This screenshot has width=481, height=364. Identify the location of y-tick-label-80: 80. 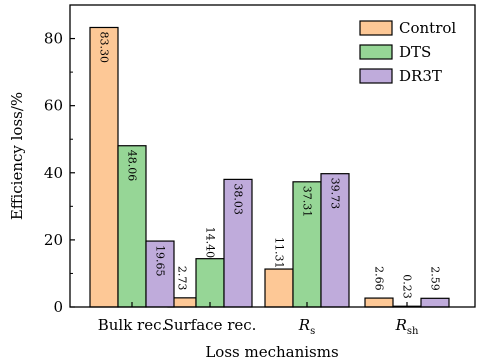
(53, 39).